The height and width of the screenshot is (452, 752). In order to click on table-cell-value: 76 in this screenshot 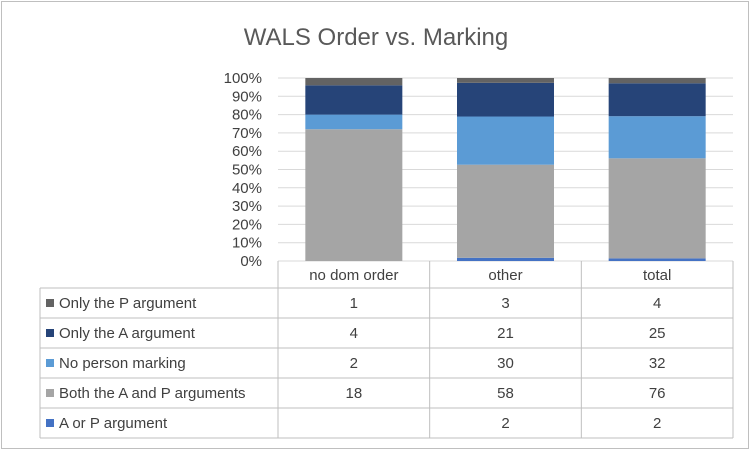, I will do `click(657, 393)`.